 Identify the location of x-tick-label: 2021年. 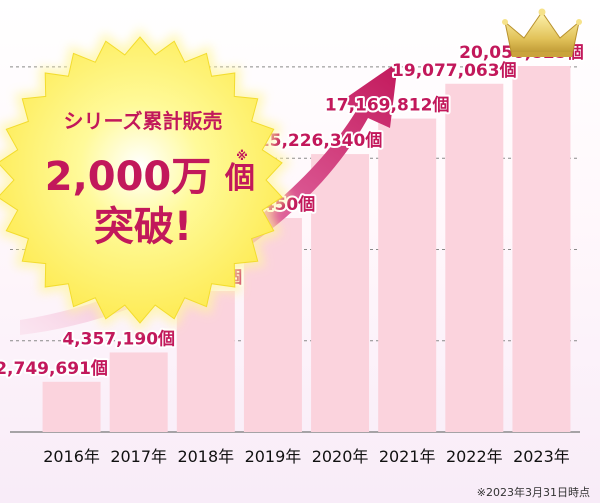
(407, 456).